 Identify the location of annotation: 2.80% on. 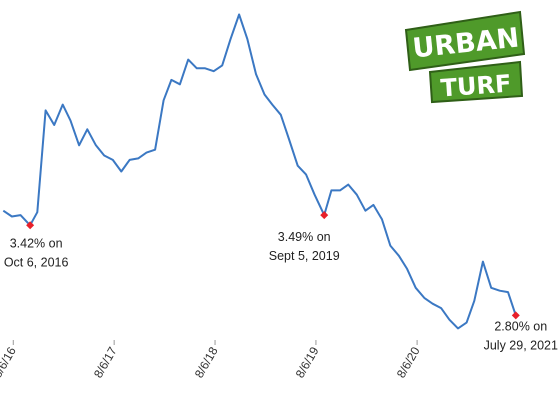
(520, 326).